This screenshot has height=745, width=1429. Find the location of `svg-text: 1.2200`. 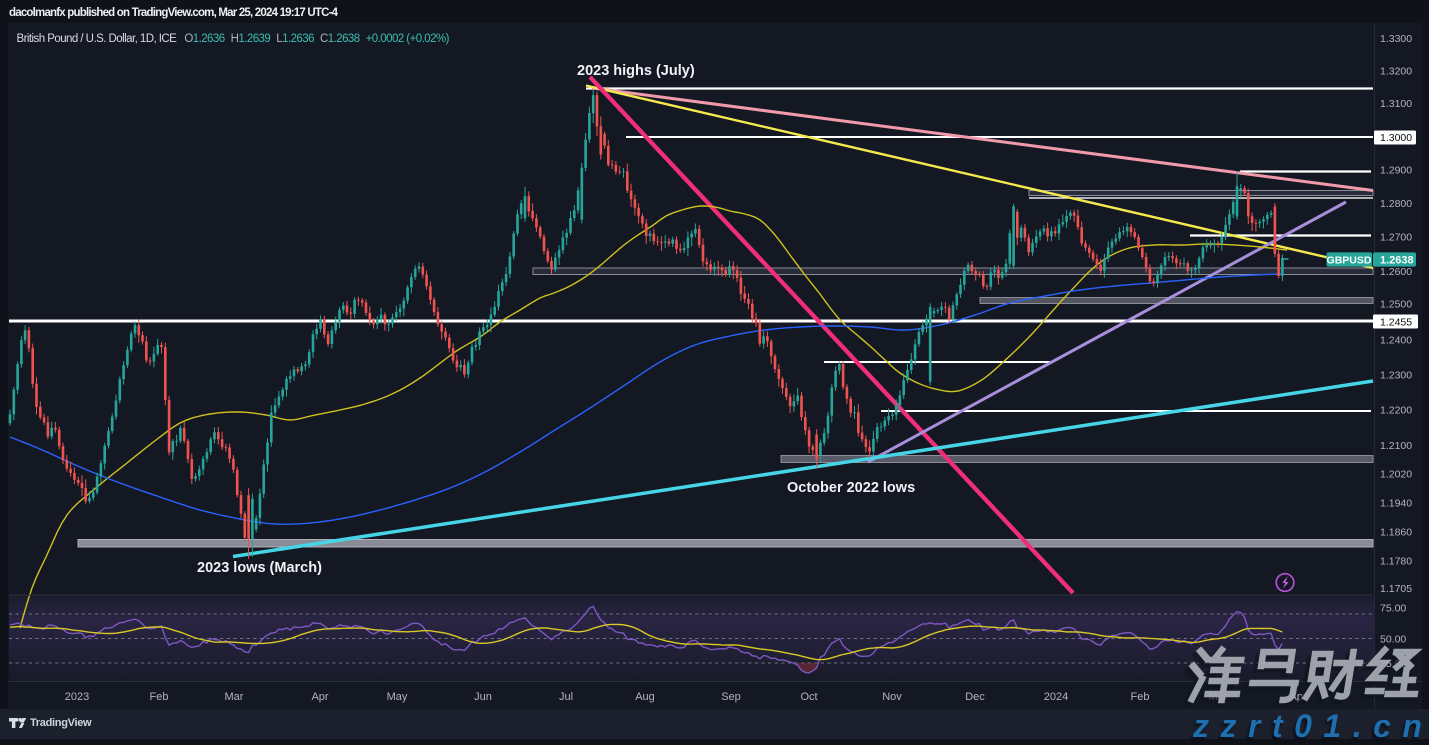

svg-text: 1.2200 is located at coordinates (1396, 411).